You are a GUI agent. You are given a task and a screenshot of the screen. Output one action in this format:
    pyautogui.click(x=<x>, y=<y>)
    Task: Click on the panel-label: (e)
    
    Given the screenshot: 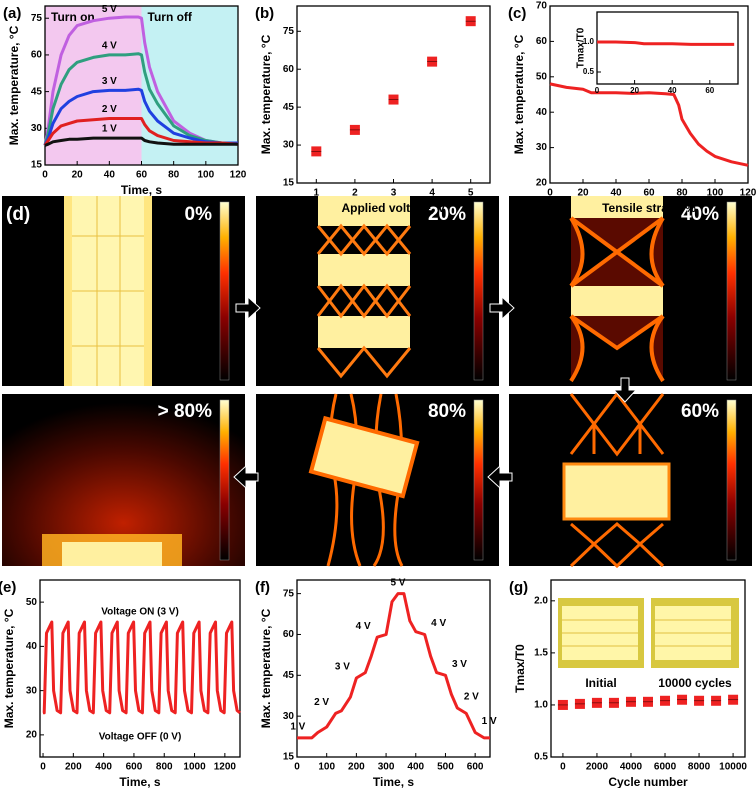 What is the action you would take?
    pyautogui.click(x=8, y=587)
    